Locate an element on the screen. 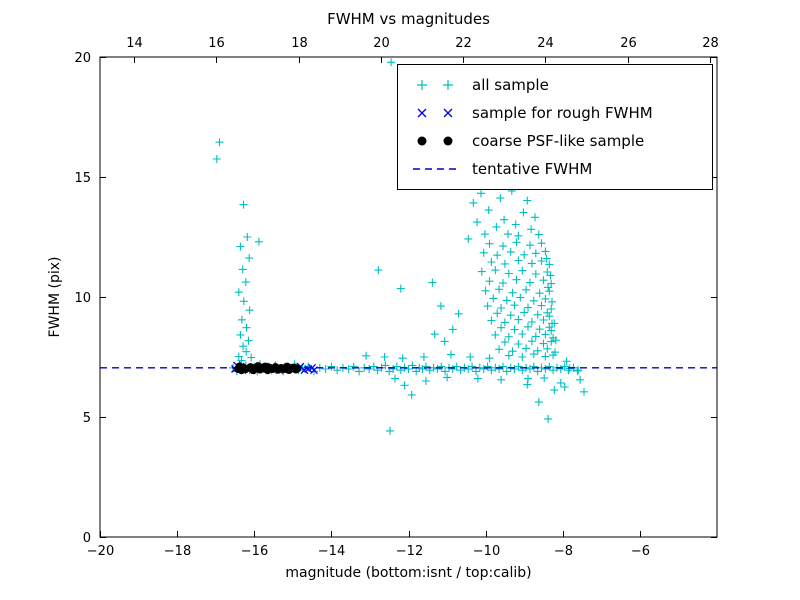 Image resolution: width=800 pixels, height=600 pixels. legend-item-rough-fwhm: sample for rough FWHM is located at coordinates (555, 113).